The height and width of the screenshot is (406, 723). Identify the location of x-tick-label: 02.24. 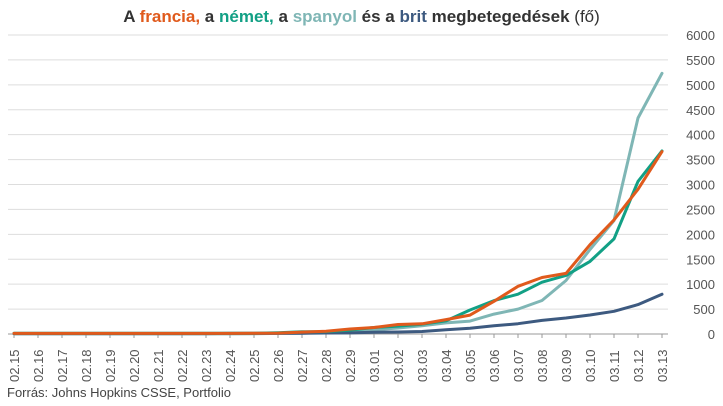
(230, 365).